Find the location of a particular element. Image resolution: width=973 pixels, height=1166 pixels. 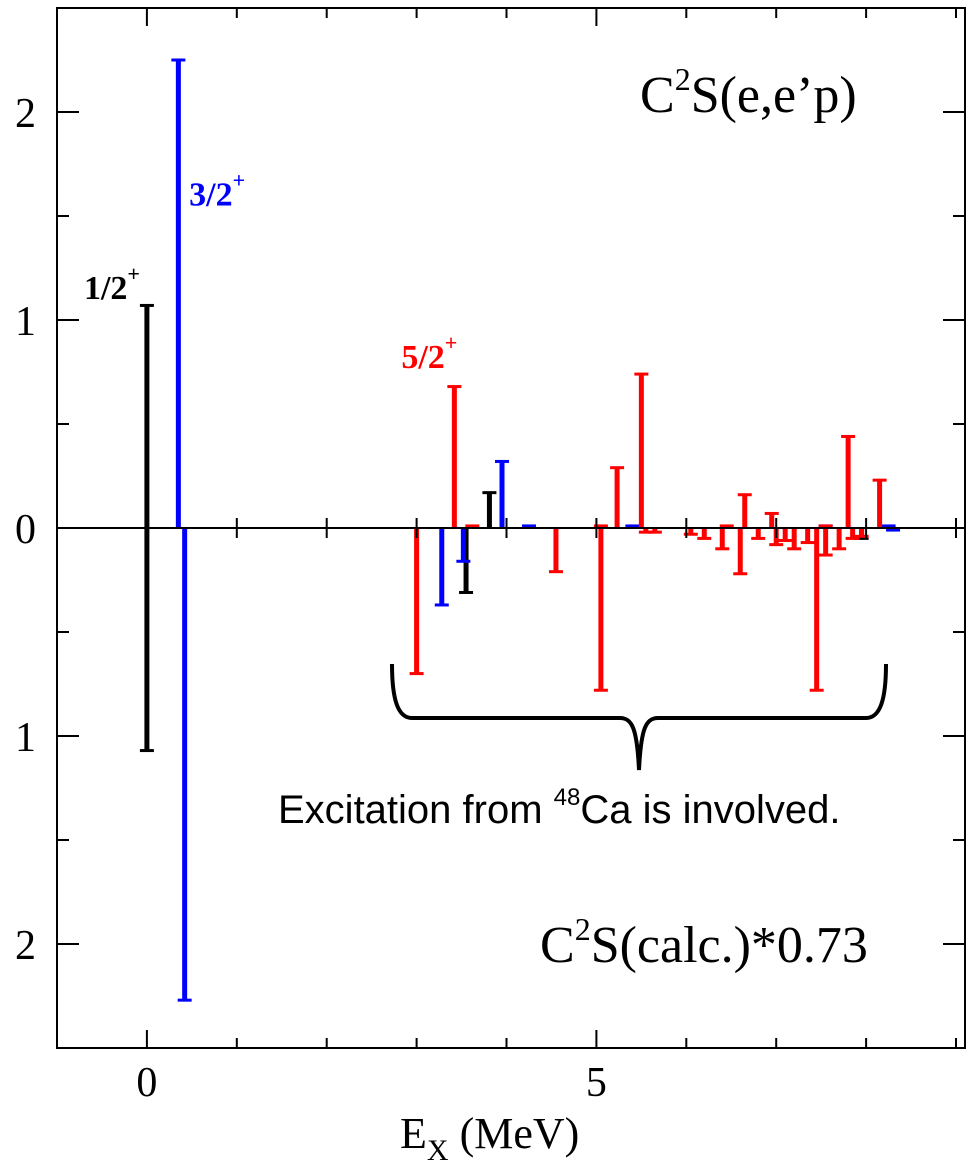

lower-title: C2S(calc.)*0.73 is located at coordinates (704, 942).